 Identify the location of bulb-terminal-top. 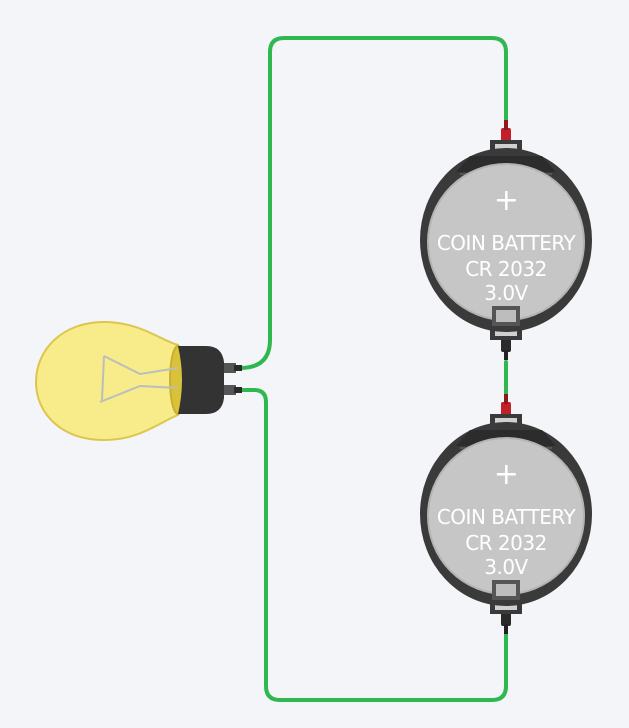
(230, 368).